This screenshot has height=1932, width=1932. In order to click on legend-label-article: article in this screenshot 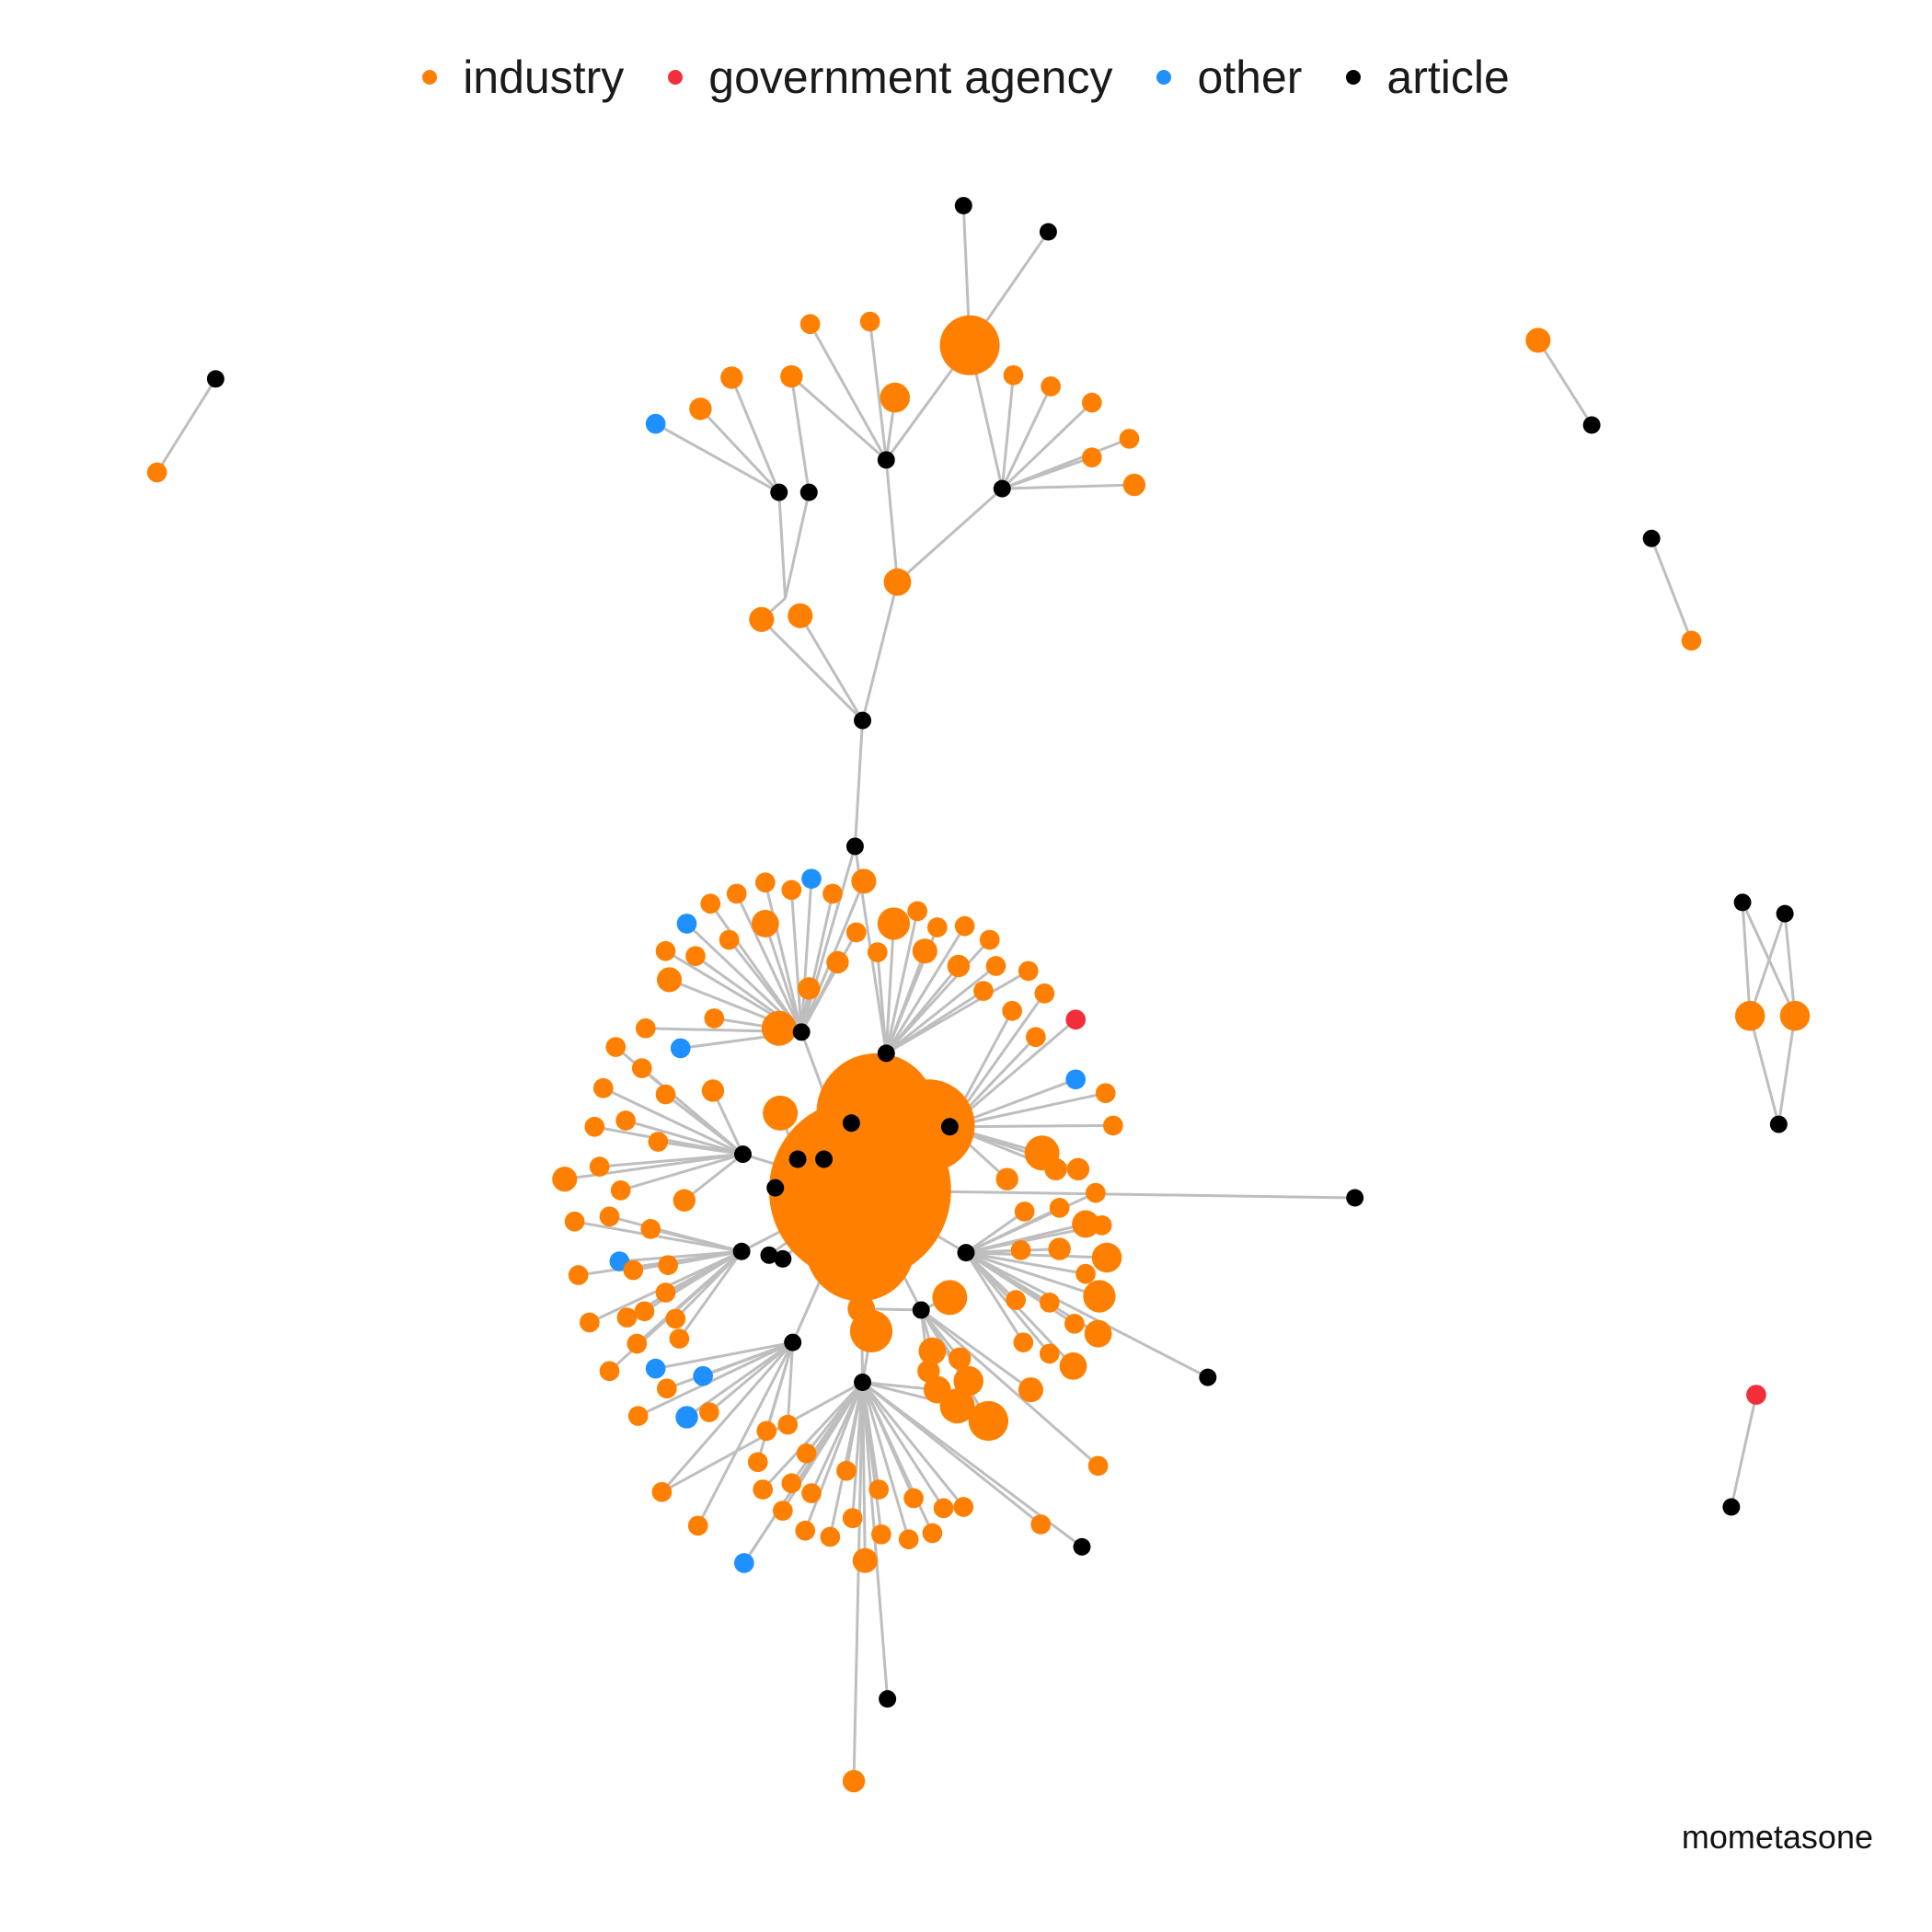, I will do `click(1448, 77)`.